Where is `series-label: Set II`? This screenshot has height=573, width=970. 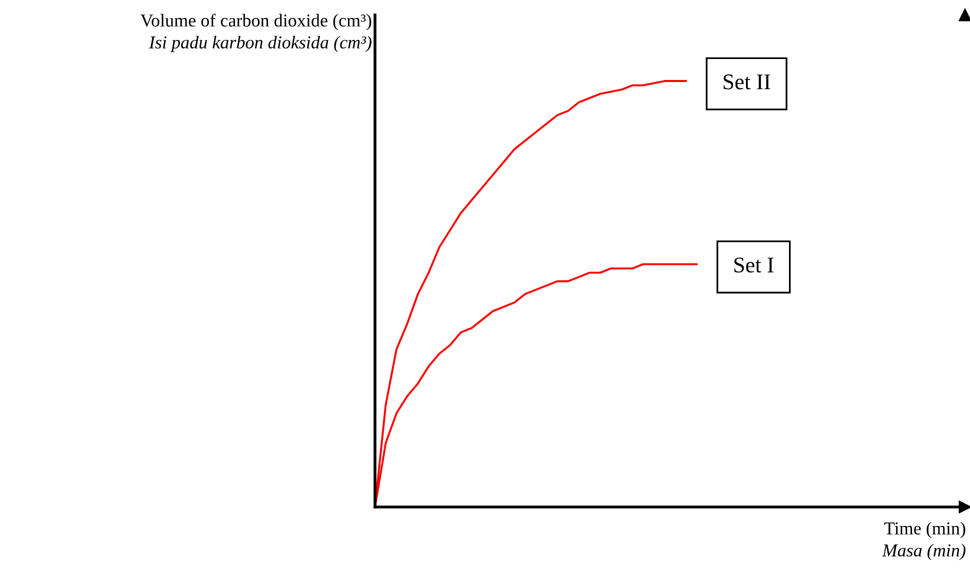 series-label: Set II is located at coordinates (747, 82).